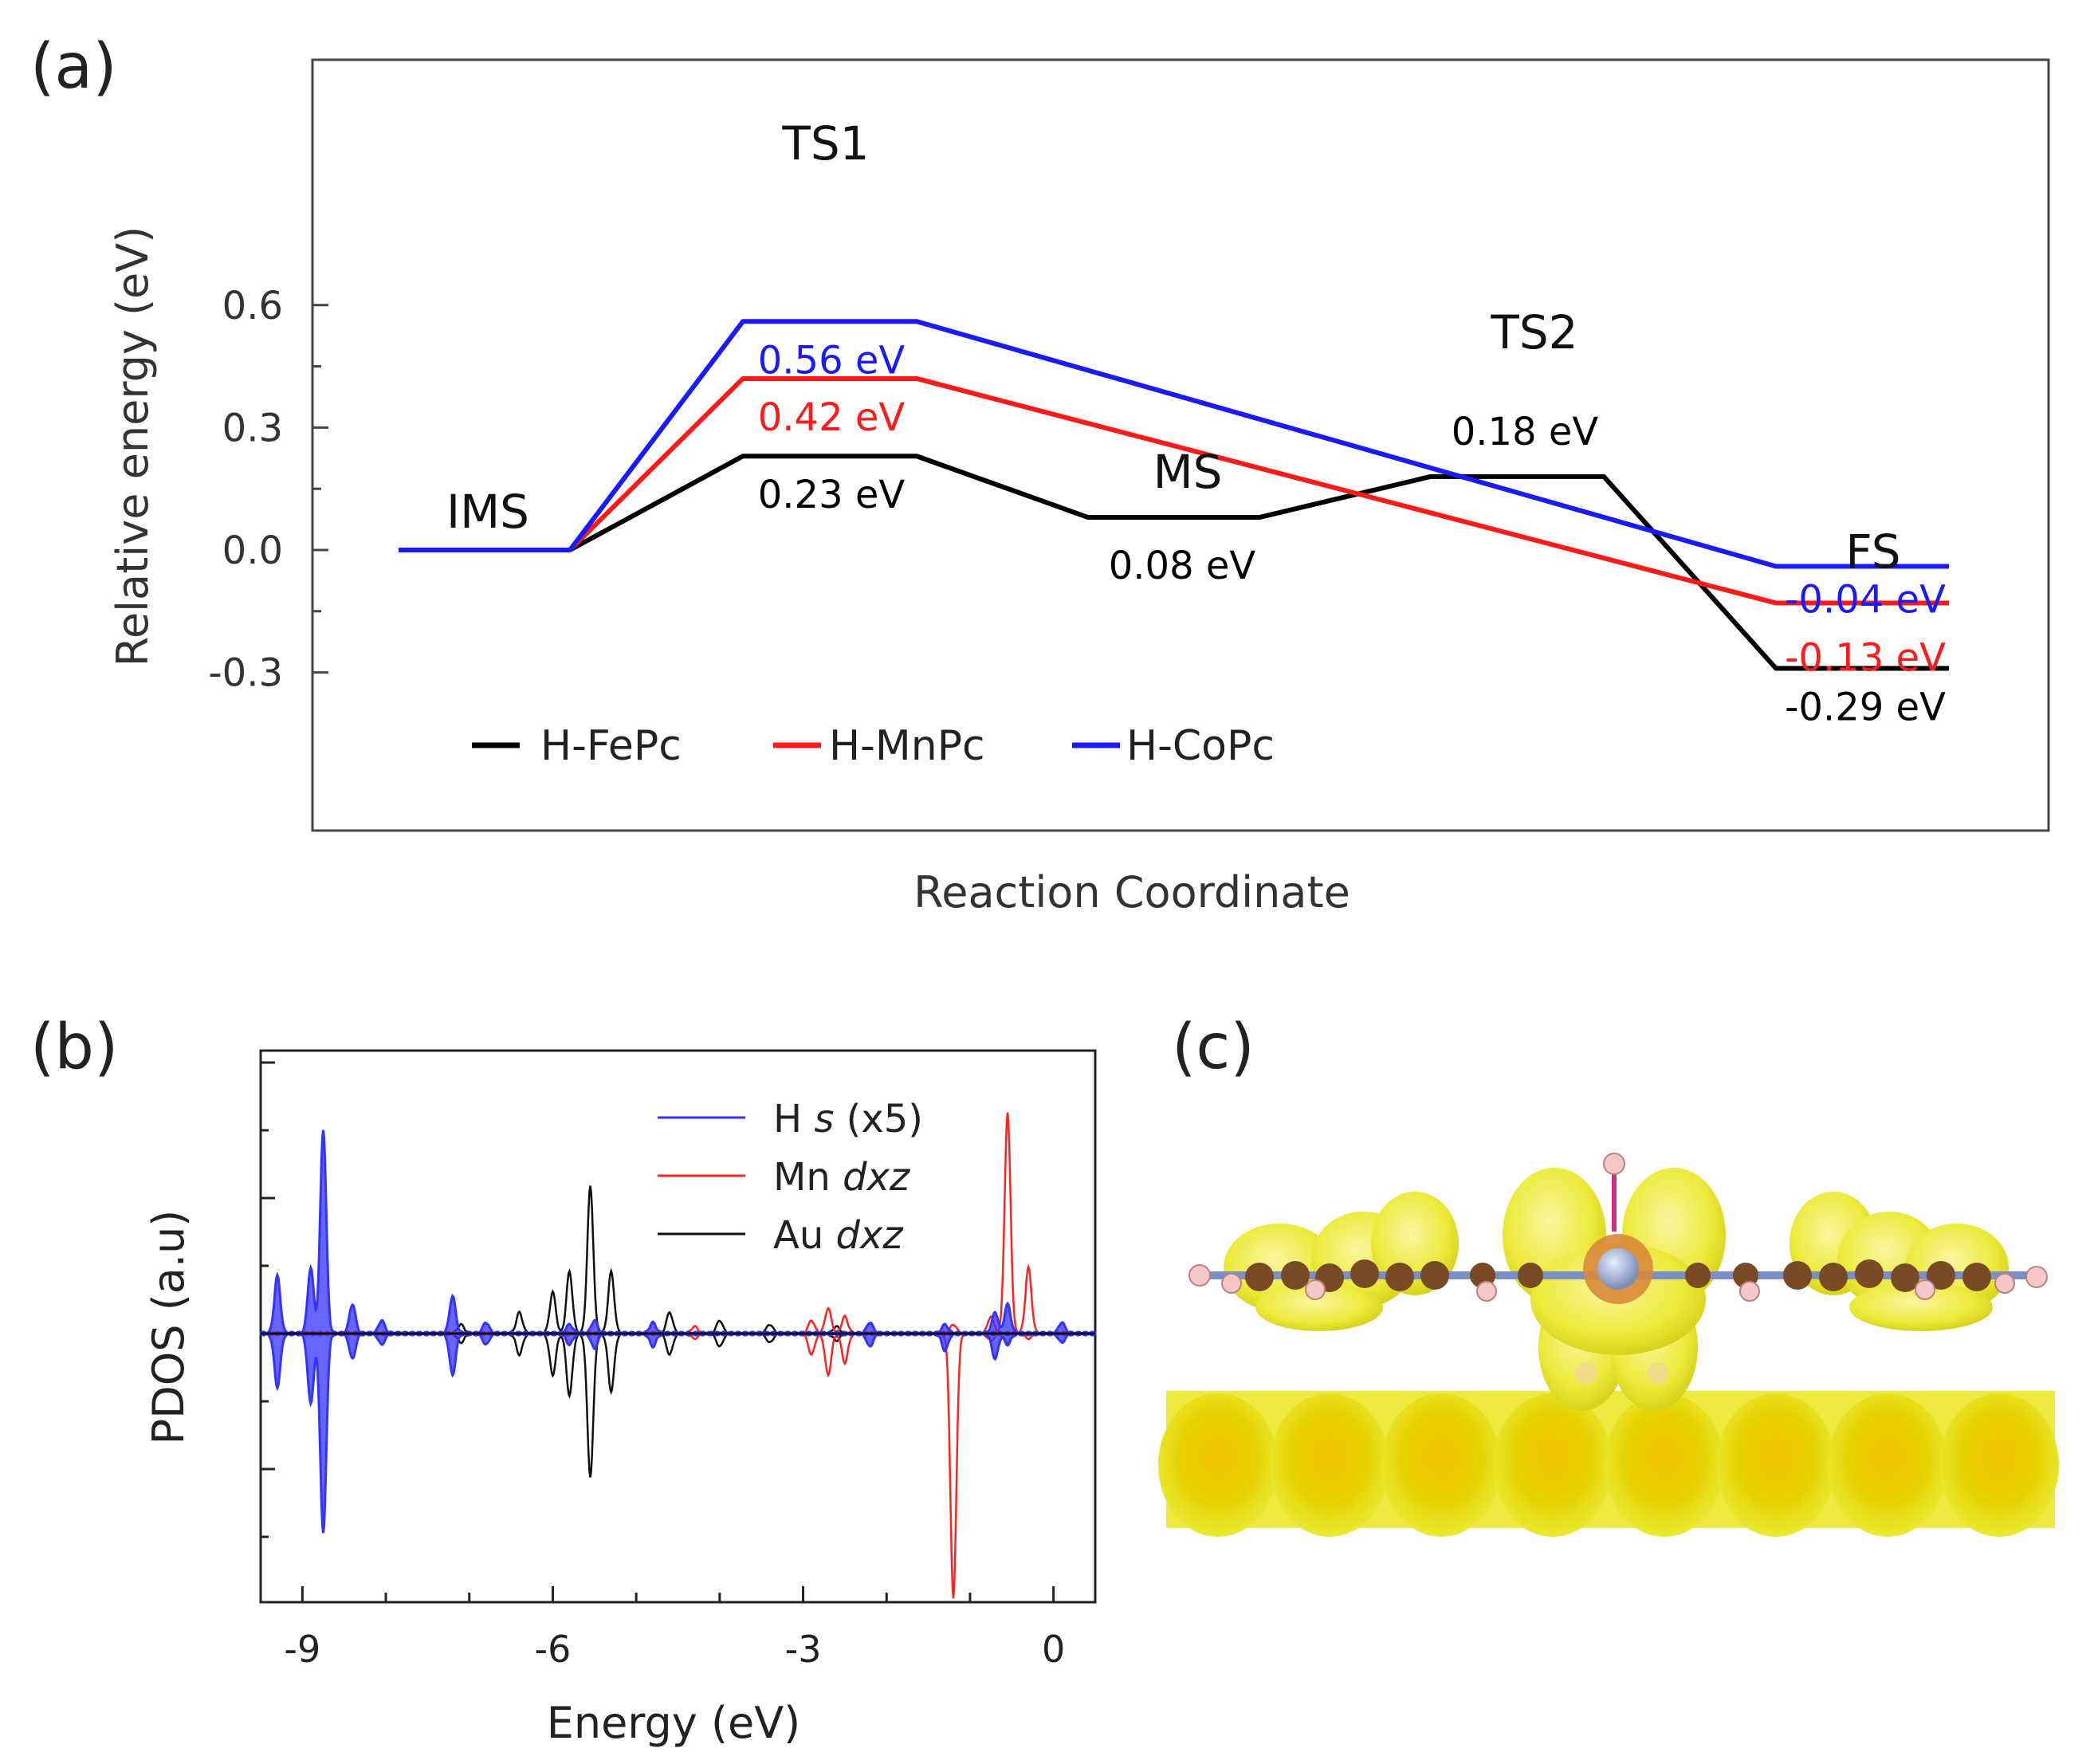 The image size is (2094, 1764). What do you see at coordinates (252, 550) in the screenshot?
I see `y-tick-label: 0.0` at bounding box center [252, 550].